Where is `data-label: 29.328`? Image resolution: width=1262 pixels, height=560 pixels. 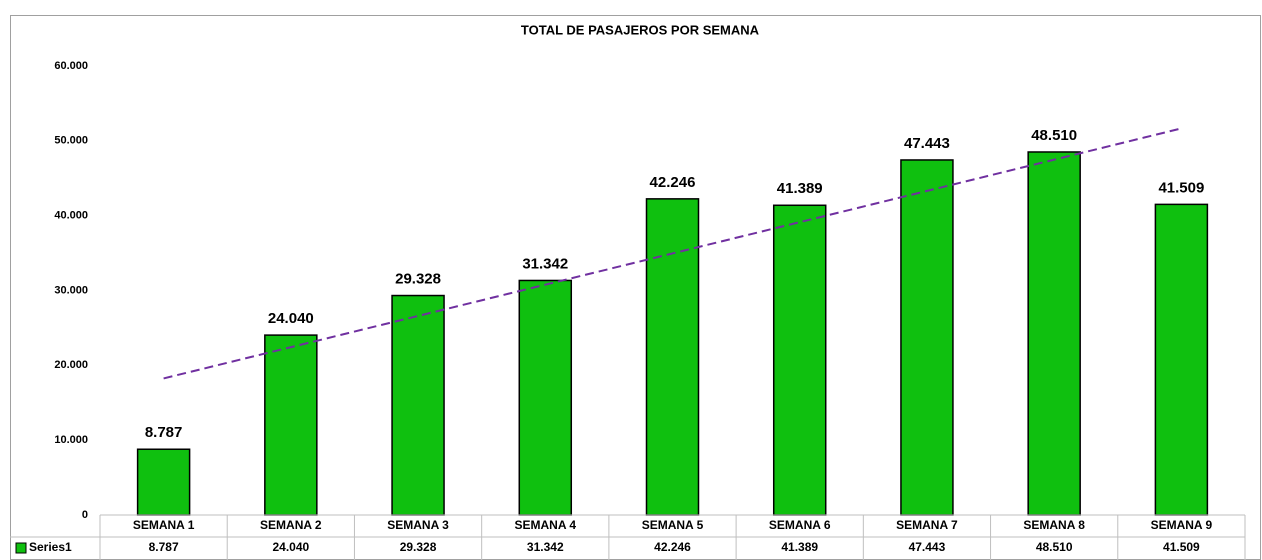
data-label: 29.328 is located at coordinates (418, 278).